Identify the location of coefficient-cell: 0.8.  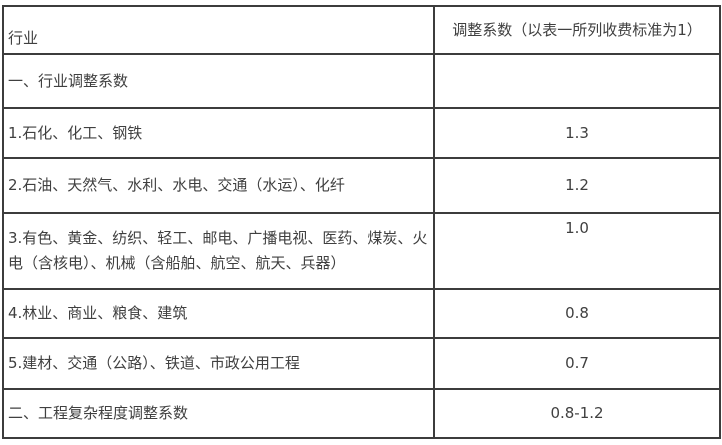
(577, 313).